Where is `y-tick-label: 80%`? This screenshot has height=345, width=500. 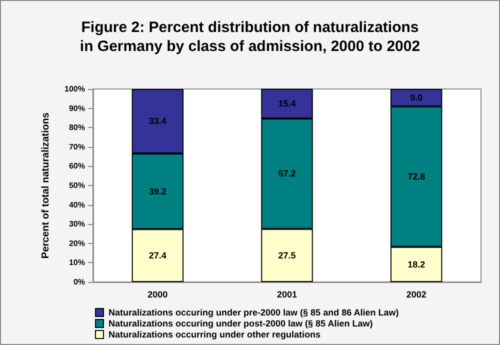 y-tick-label: 80% is located at coordinates (76, 127).